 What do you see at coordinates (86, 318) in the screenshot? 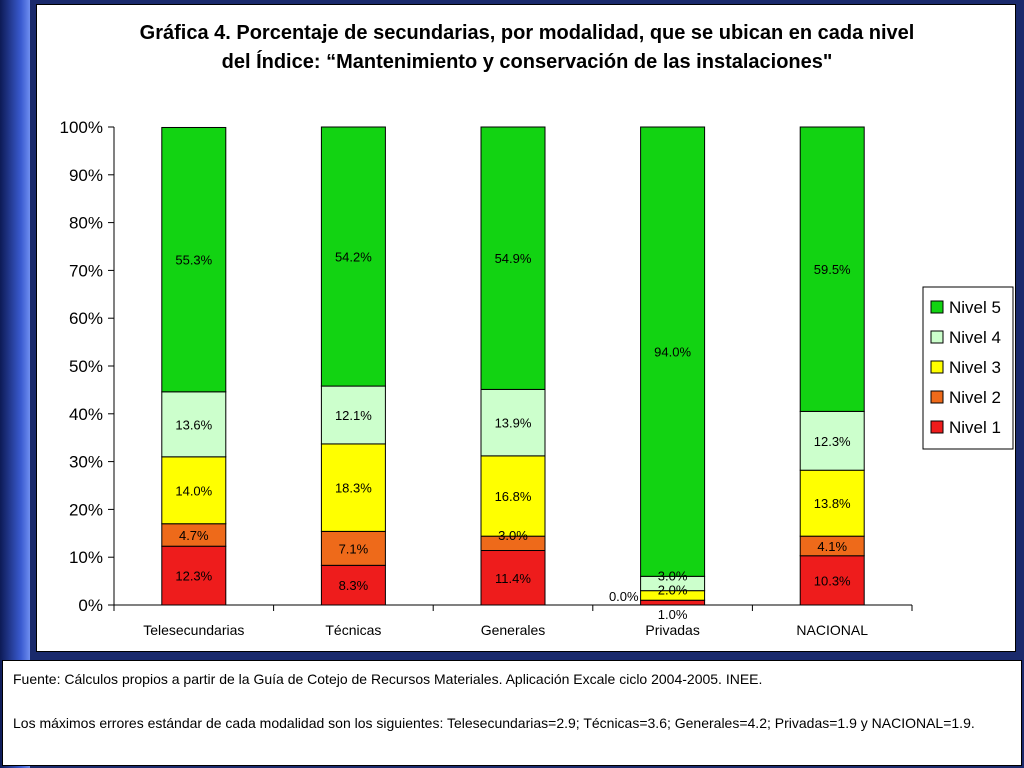
I see `y-tick-label: 60%` at bounding box center [86, 318].